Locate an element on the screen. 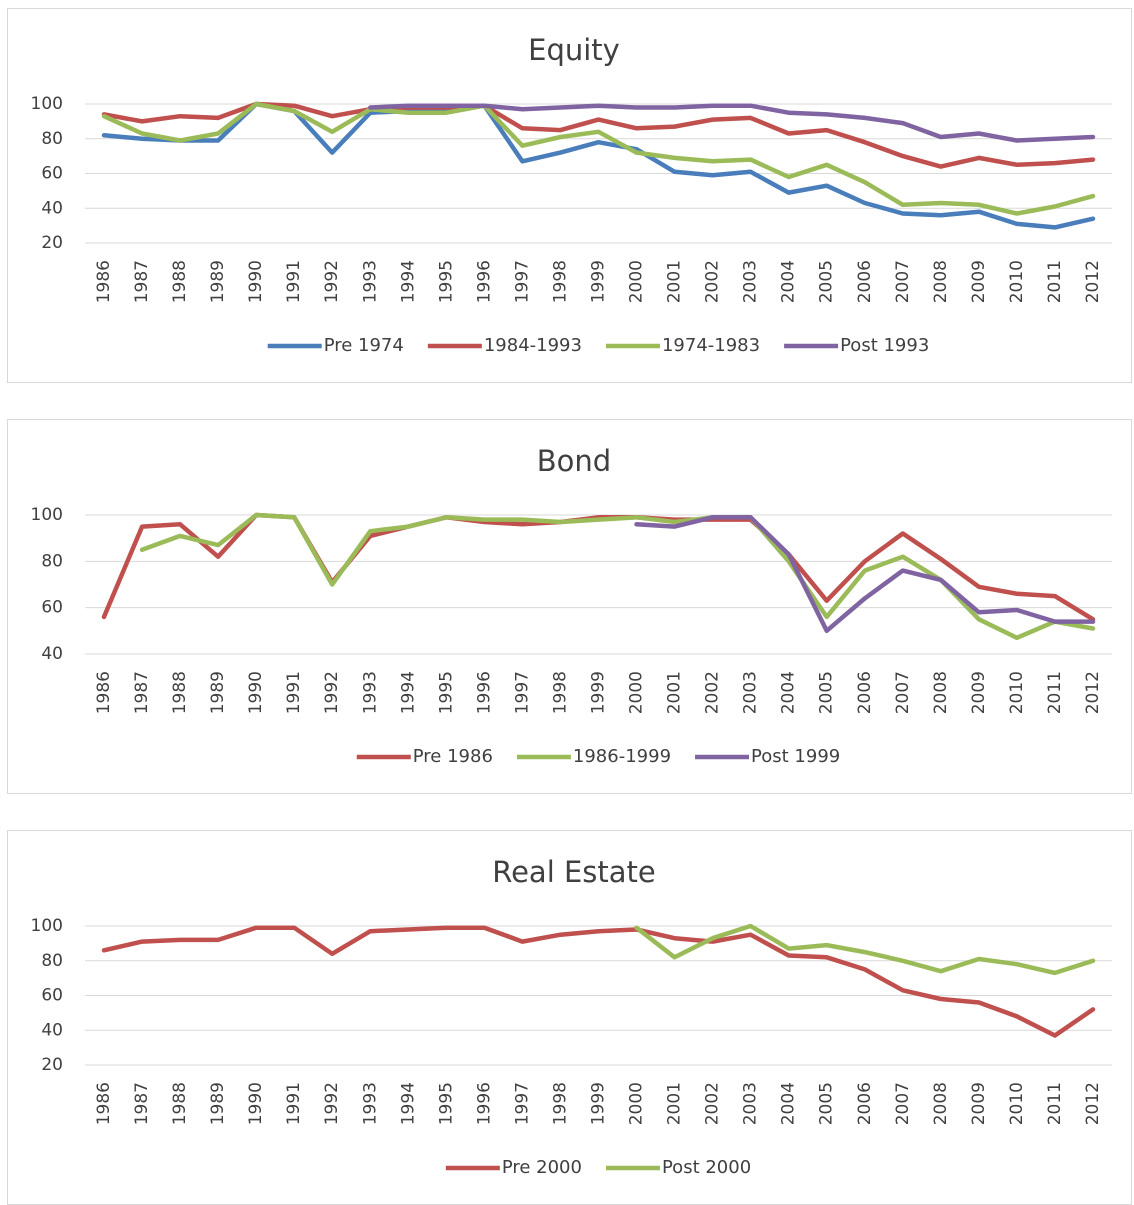 This screenshot has height=1205, width=1134. chart-title: Bond is located at coordinates (574, 461).